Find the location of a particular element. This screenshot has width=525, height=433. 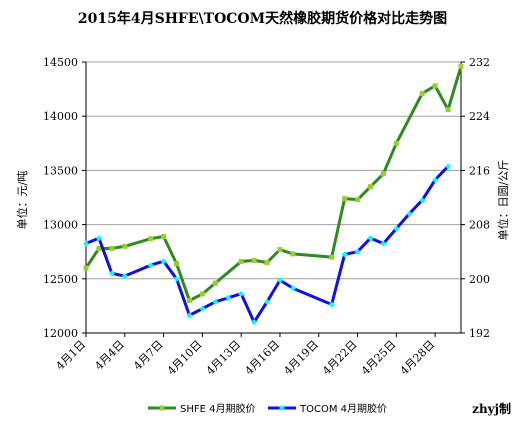

x-tick-label: 4月25日 is located at coordinates (379, 358).